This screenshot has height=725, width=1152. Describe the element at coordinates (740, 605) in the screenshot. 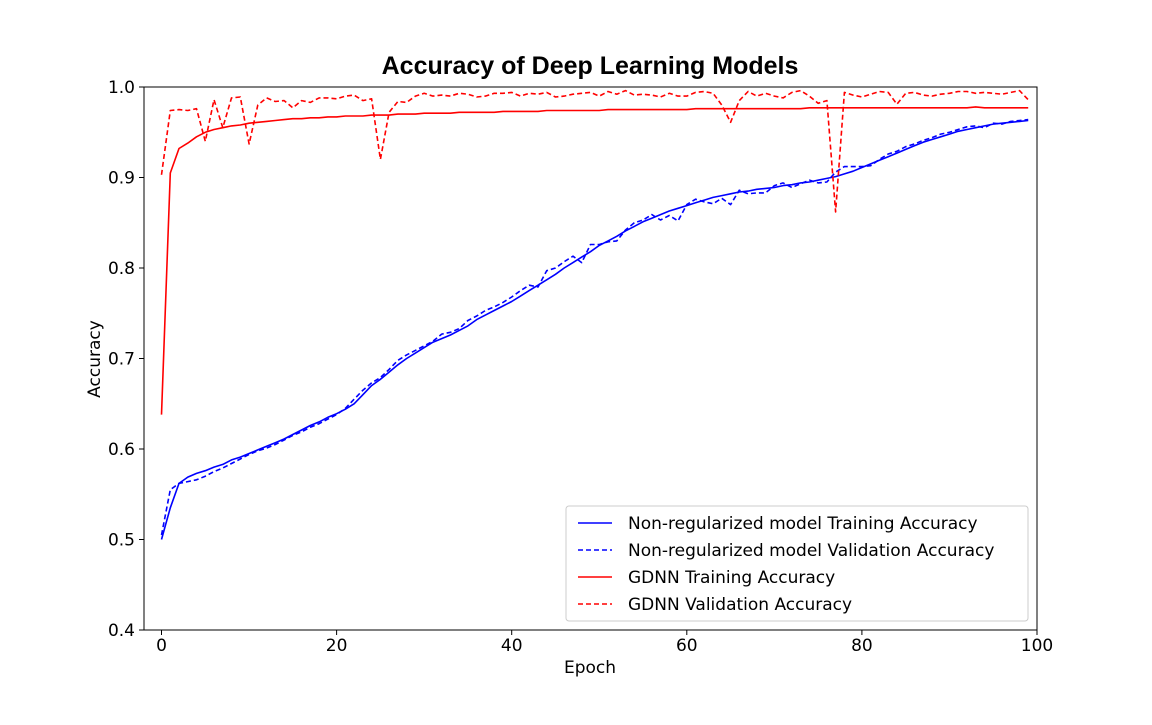

I see `legend-label-4: GDNN Validation Accuracy` at that location.